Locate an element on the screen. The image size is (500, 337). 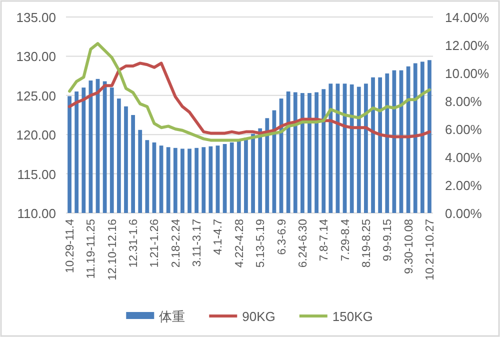
y2-tick-label: 14.00% is located at coordinates (467, 17).